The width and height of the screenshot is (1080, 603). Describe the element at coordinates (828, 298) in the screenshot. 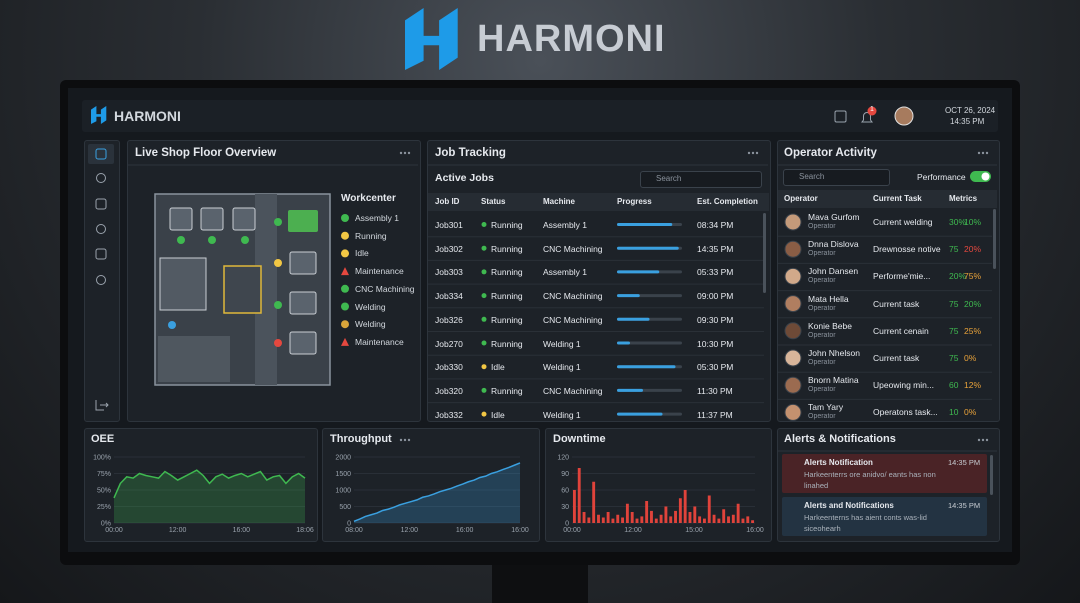

I see `operator-name: Mata Hella` at that location.